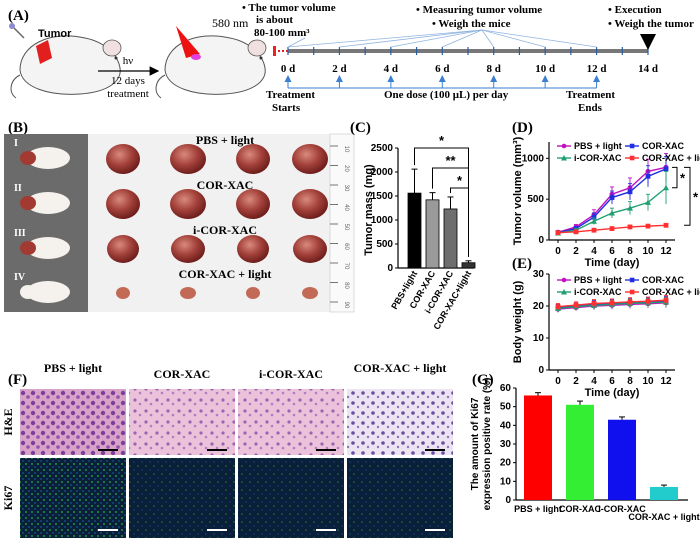 The image size is (700, 544). What do you see at coordinates (612, 251) in the screenshot?
I see `chart-d-x-tick-label: 6` at bounding box center [612, 251].